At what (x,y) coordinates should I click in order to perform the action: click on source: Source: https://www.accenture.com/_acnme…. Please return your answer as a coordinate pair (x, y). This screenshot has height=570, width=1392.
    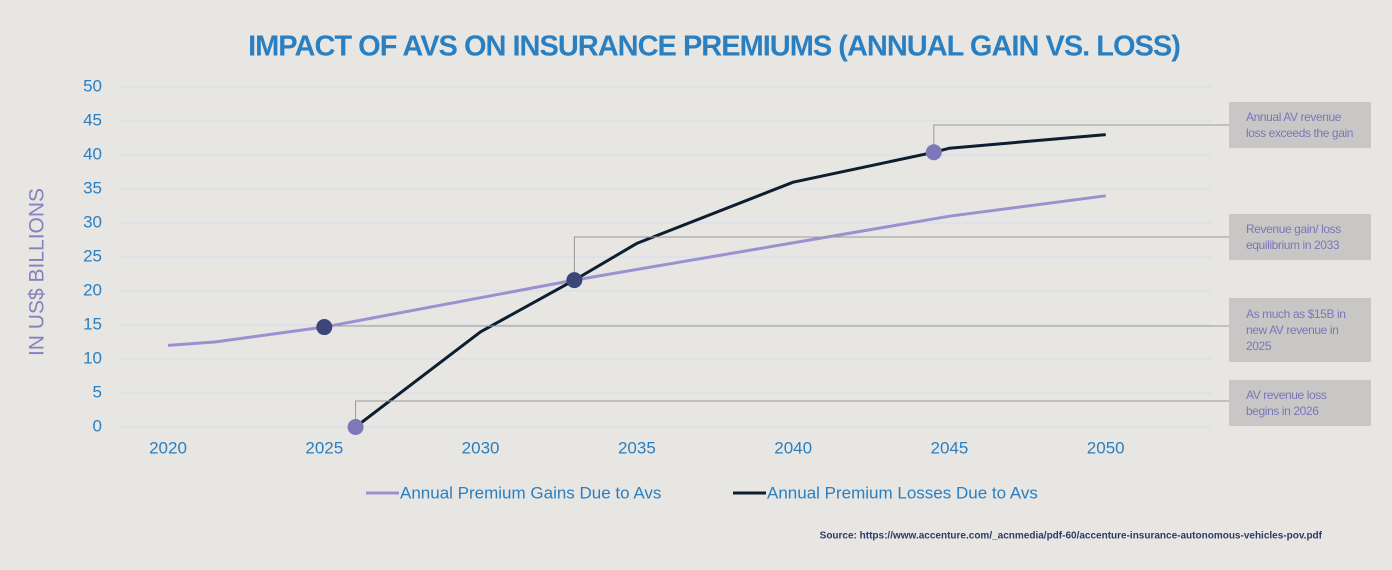
    Looking at the image, I should click on (1071, 536).